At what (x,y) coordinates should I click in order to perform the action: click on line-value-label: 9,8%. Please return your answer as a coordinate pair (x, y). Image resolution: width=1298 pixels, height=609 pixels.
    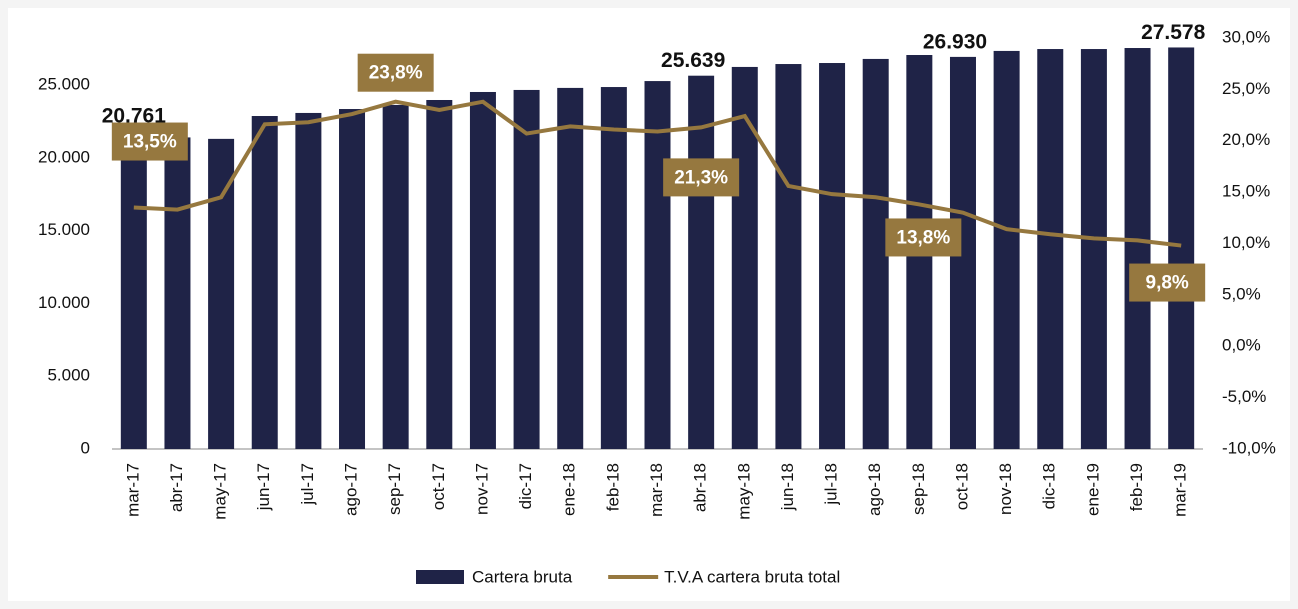
    Looking at the image, I should click on (1167, 283).